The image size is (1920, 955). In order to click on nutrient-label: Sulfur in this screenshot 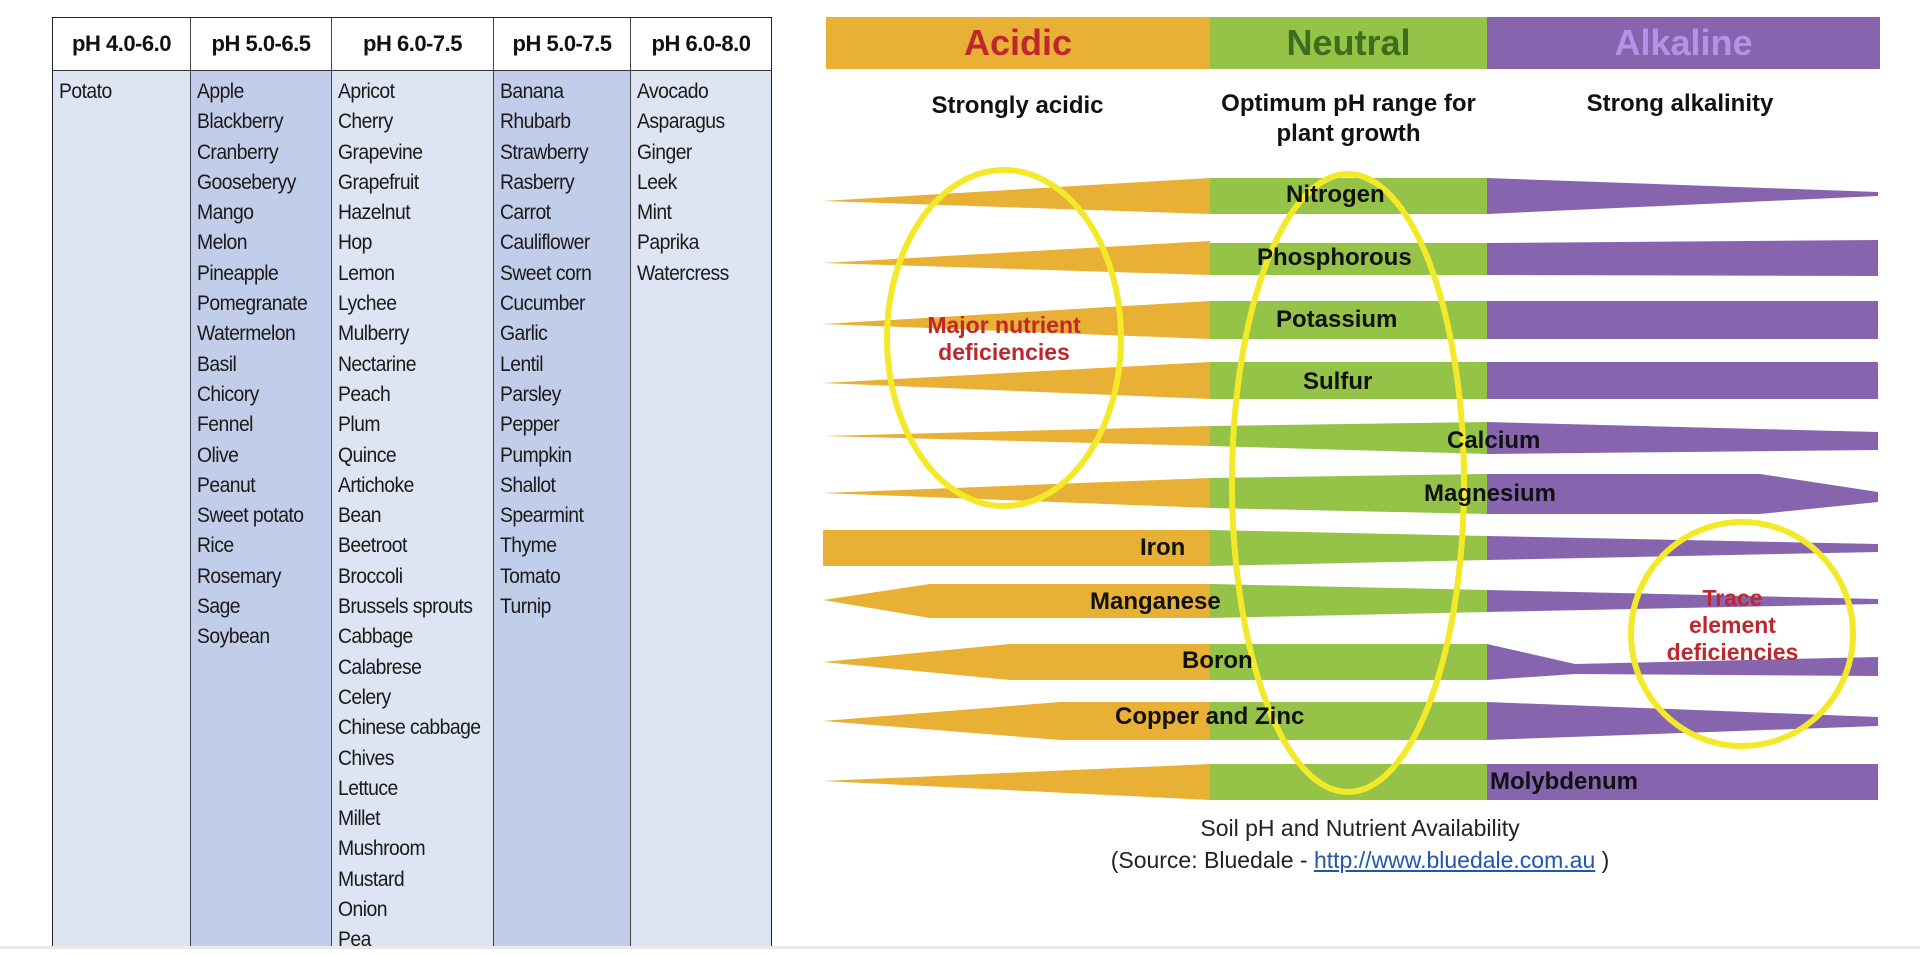, I will do `click(1338, 381)`.